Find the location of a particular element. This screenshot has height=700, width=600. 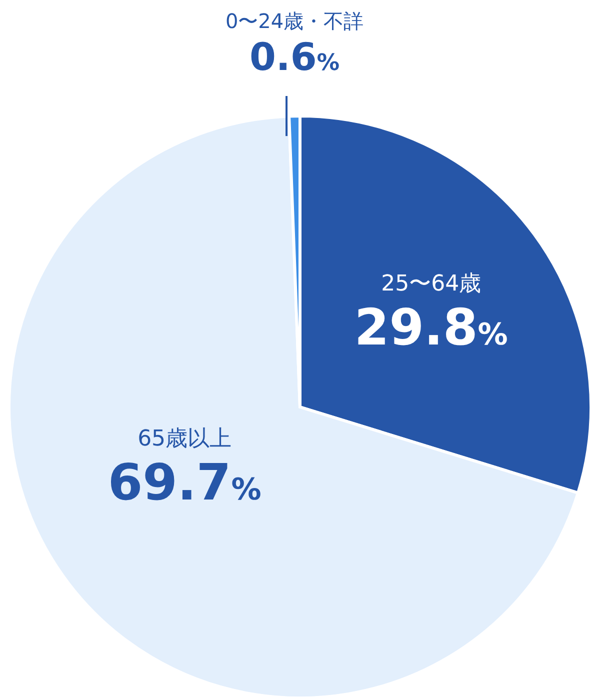

data-label: 69.7% is located at coordinates (185, 483).